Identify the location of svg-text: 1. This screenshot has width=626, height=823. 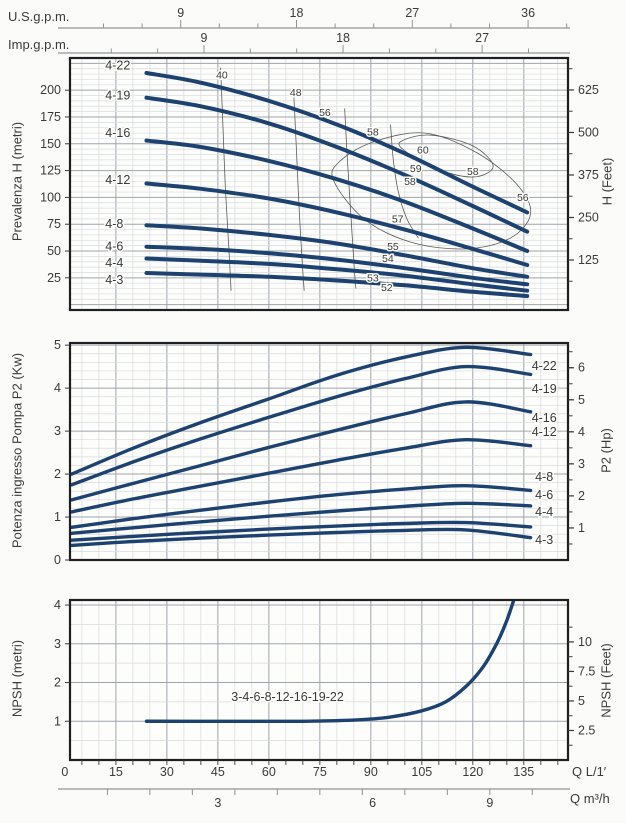
(57, 721).